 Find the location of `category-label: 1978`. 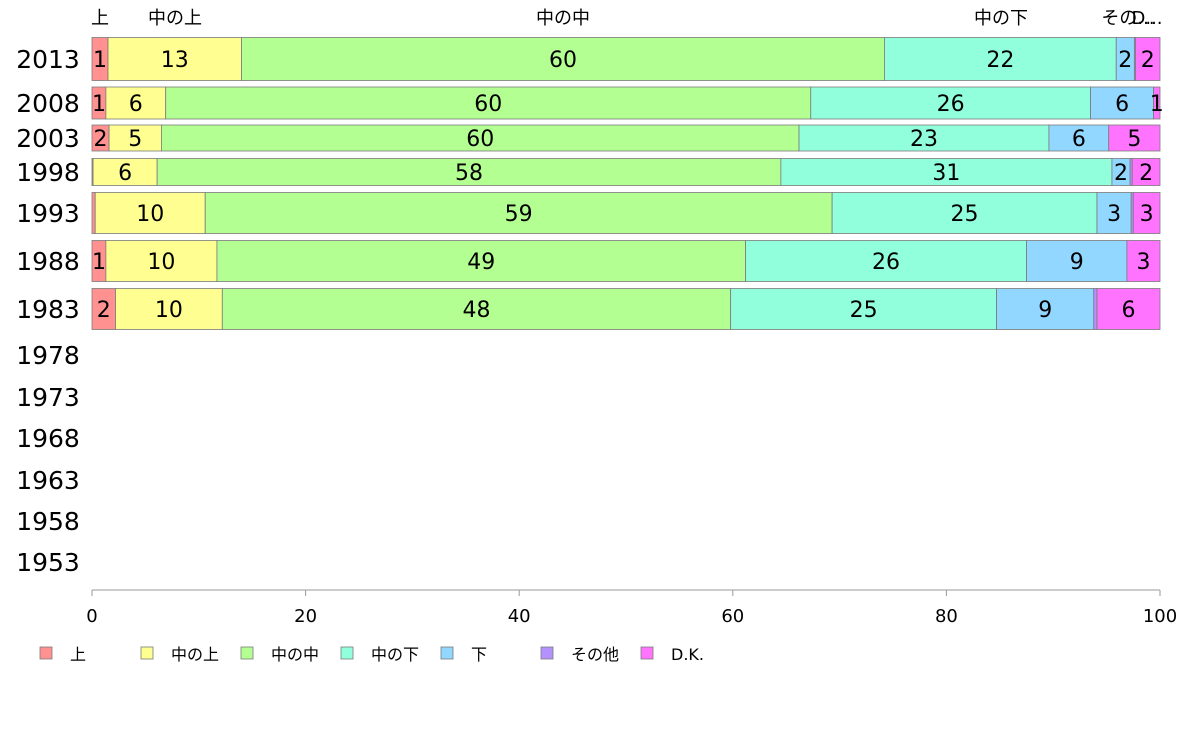

category-label: 1978 is located at coordinates (48, 355).